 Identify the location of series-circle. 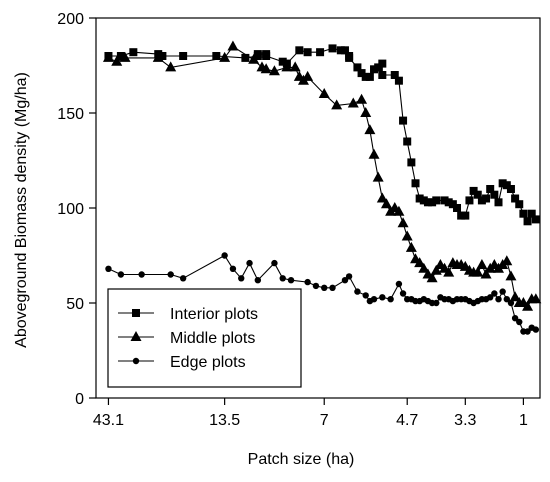
(322, 293).